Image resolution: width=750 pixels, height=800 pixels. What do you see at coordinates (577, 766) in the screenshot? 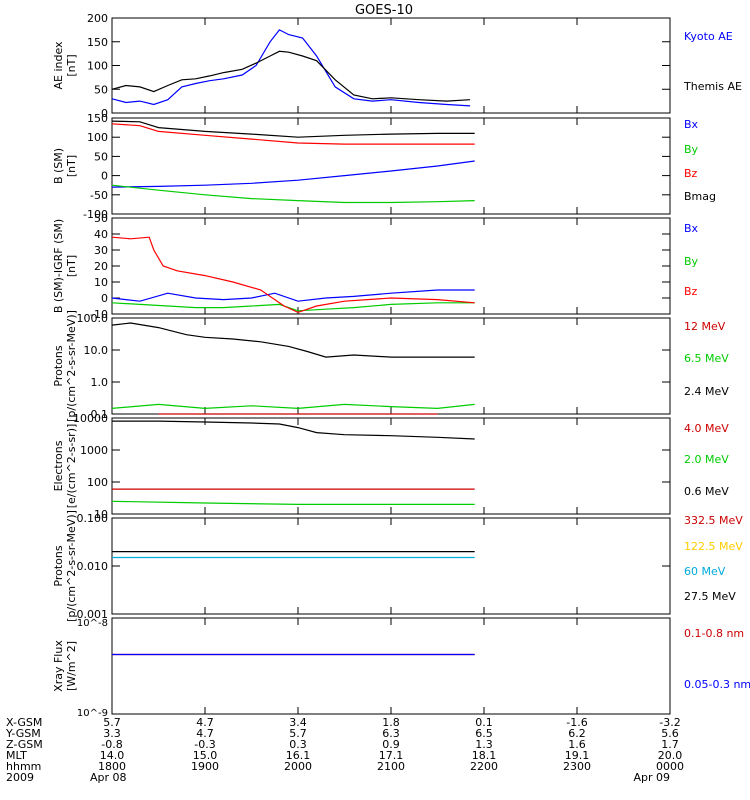
I see `ephemeris-value: 2300` at bounding box center [577, 766].